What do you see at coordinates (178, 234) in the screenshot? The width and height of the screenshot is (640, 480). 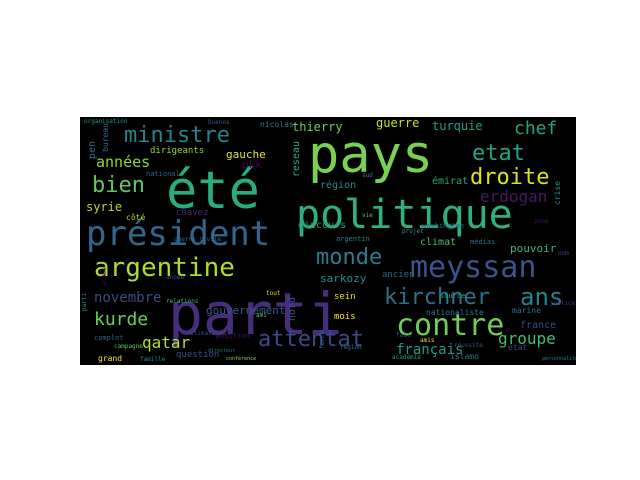 I see `word-president: président` at bounding box center [178, 234].